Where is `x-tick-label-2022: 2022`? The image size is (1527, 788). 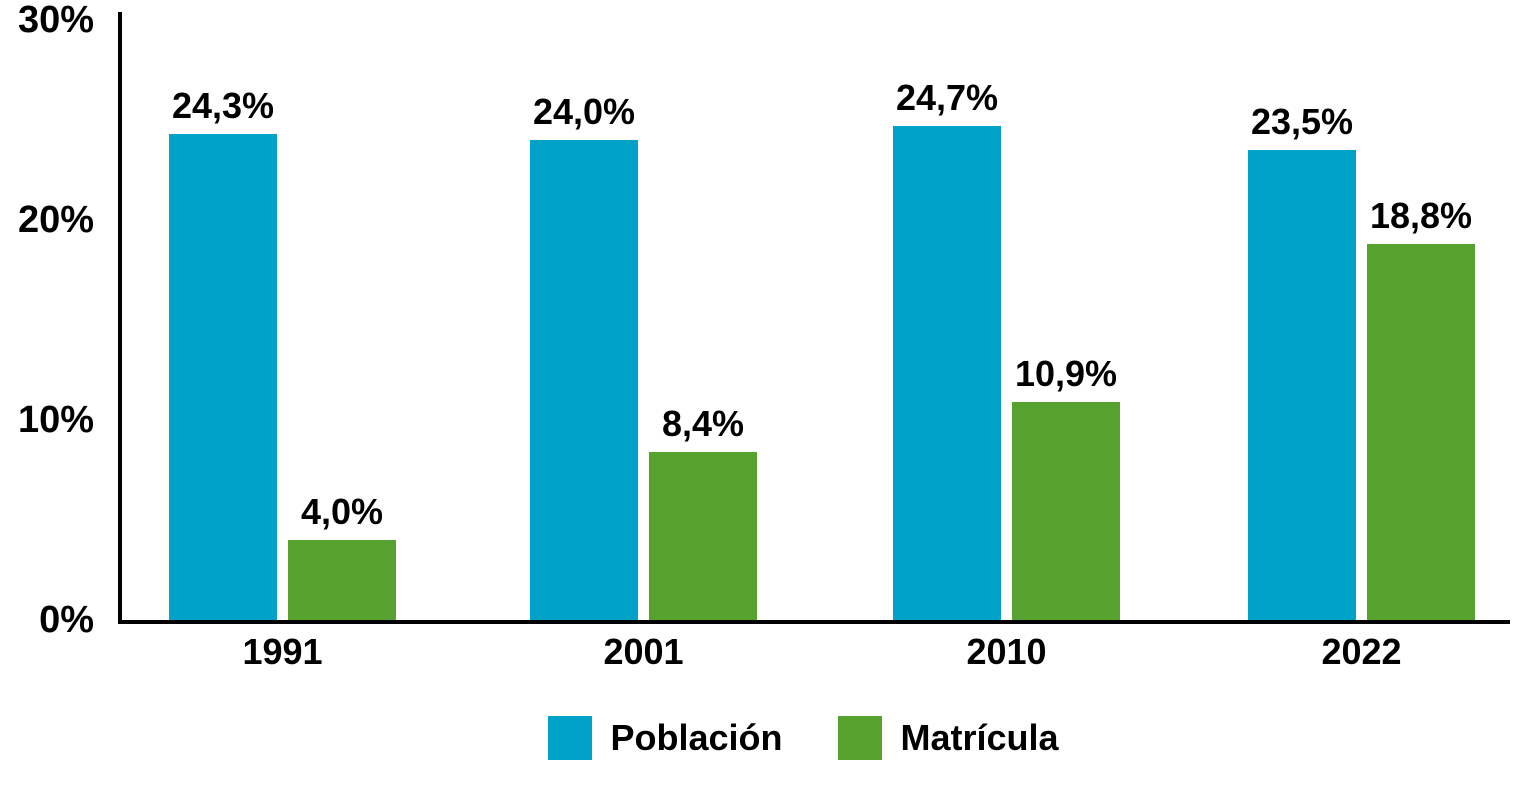 x-tick-label-2022: 2022 is located at coordinates (1361, 651).